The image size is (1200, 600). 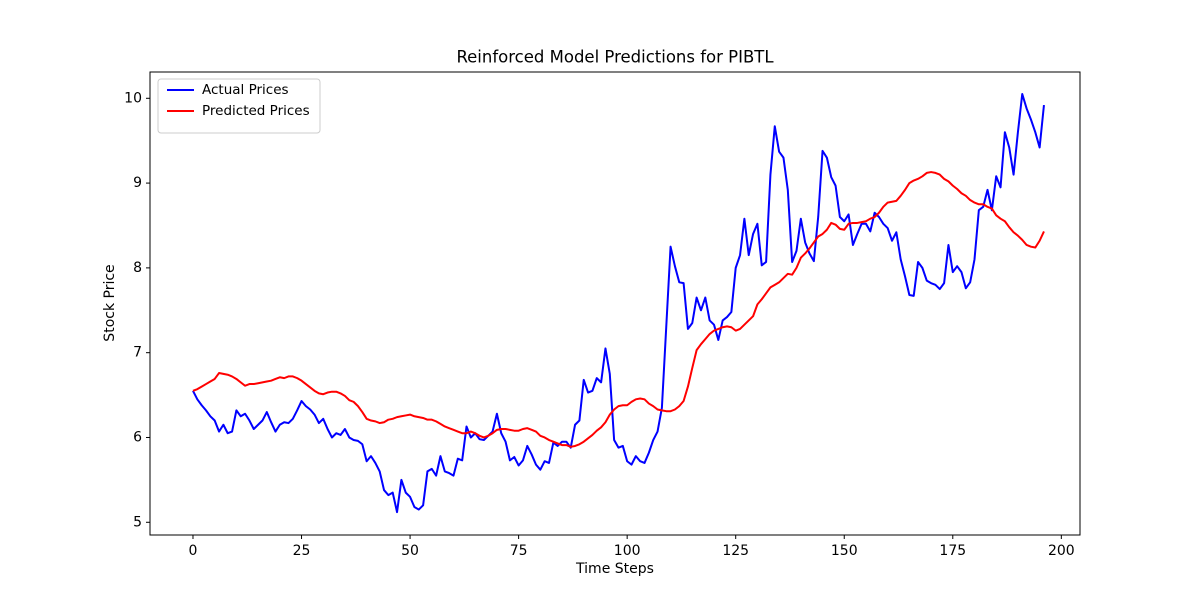 I want to click on x-tick-label: 175, so click(x=952, y=551).